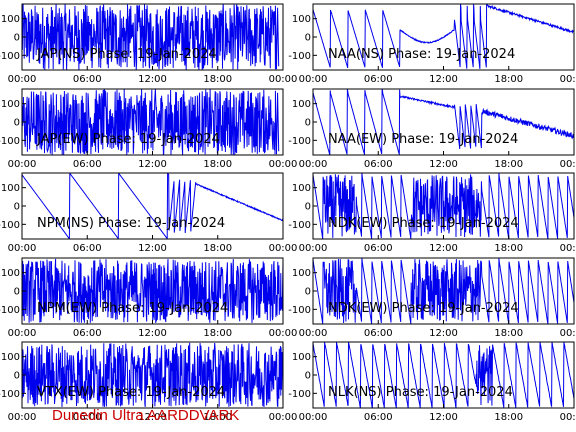  I want to click on panel-title: JAP(NS) Phase: 19-Jan-2024, so click(126, 54).